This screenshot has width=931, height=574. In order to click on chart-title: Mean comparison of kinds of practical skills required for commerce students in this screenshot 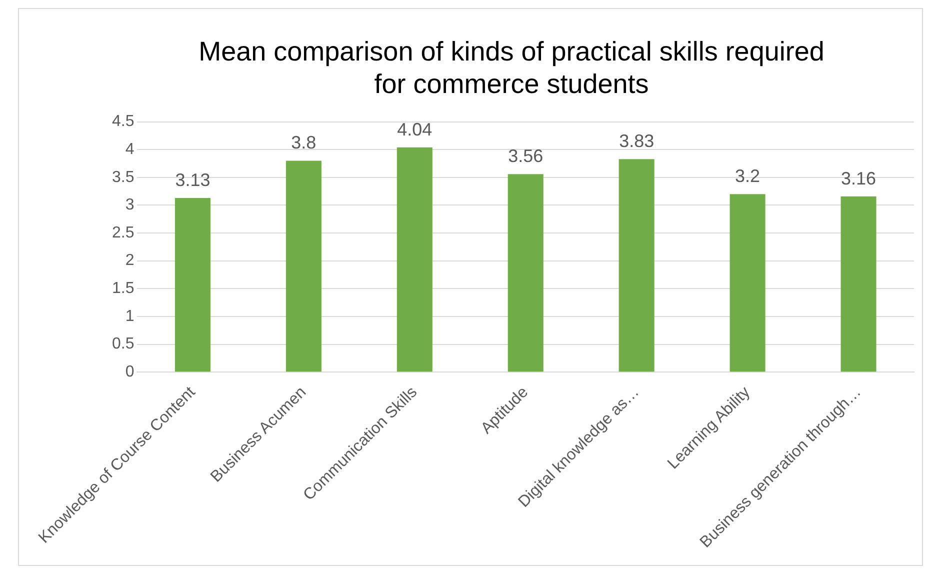, I will do `click(511, 68)`.